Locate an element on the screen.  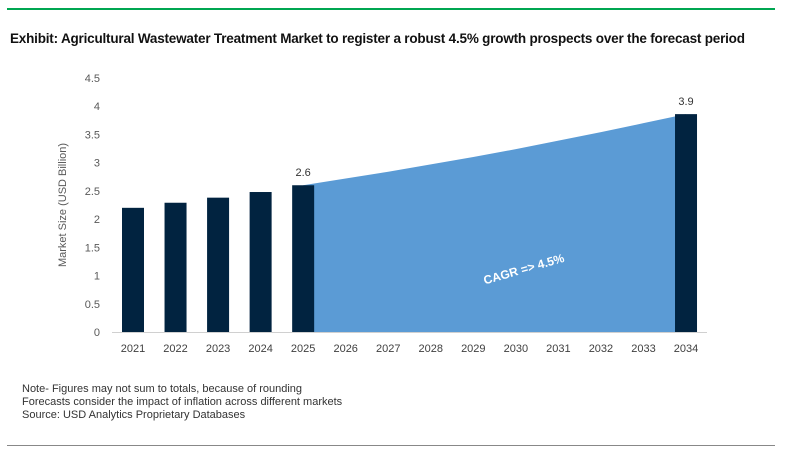
y-tick-label: 2 is located at coordinates (97, 220).